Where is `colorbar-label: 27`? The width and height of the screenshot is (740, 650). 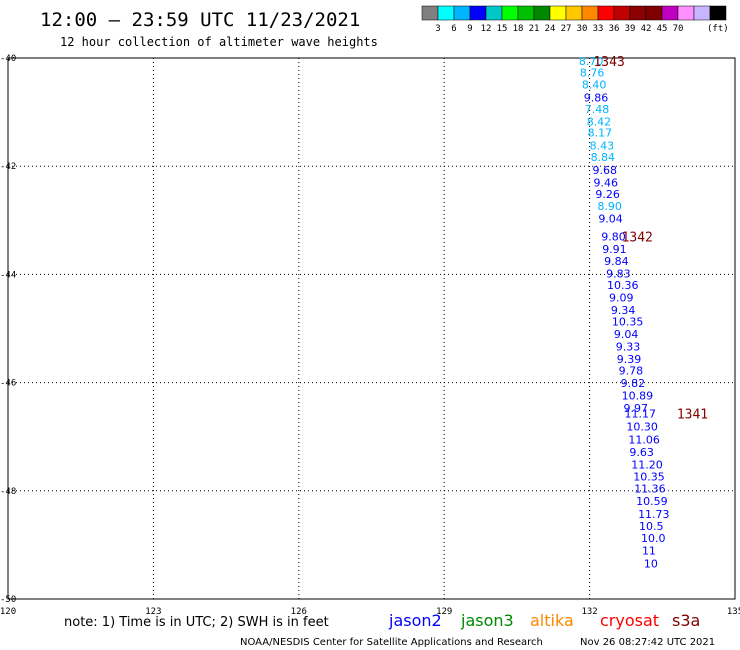 colorbar-label: 27 is located at coordinates (566, 29).